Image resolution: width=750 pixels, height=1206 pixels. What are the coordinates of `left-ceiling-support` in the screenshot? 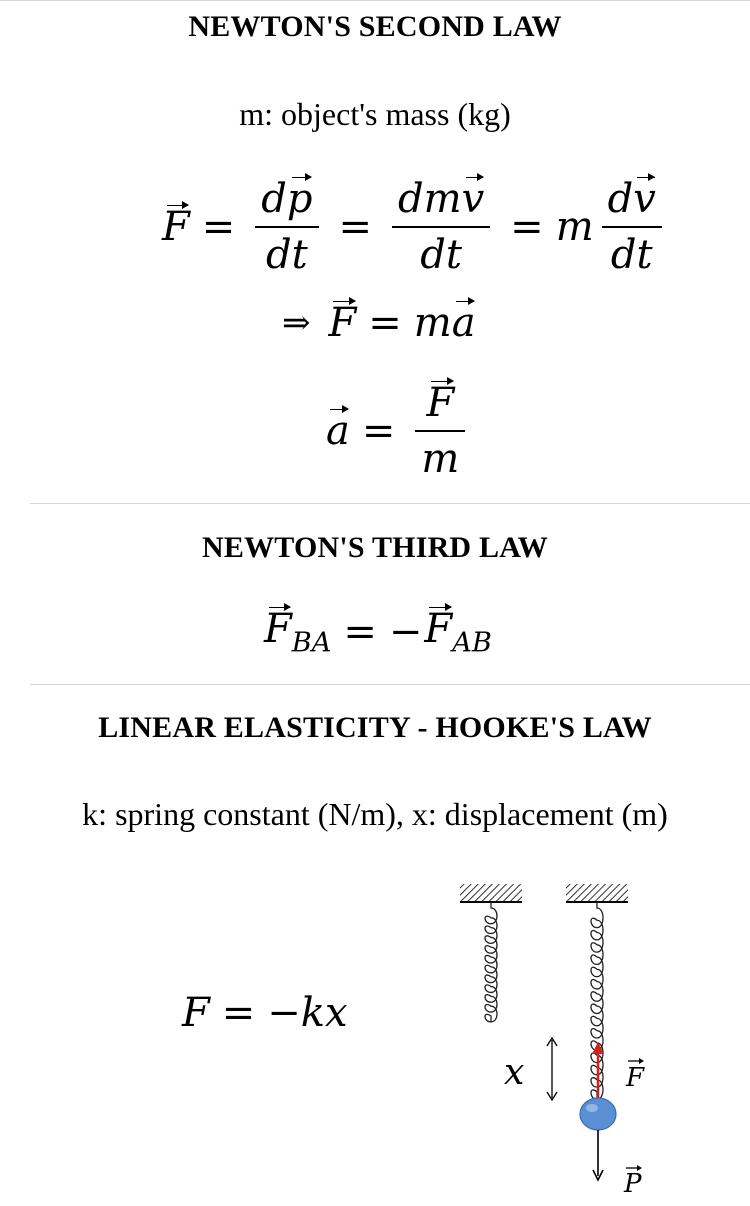 It's located at (491, 893).